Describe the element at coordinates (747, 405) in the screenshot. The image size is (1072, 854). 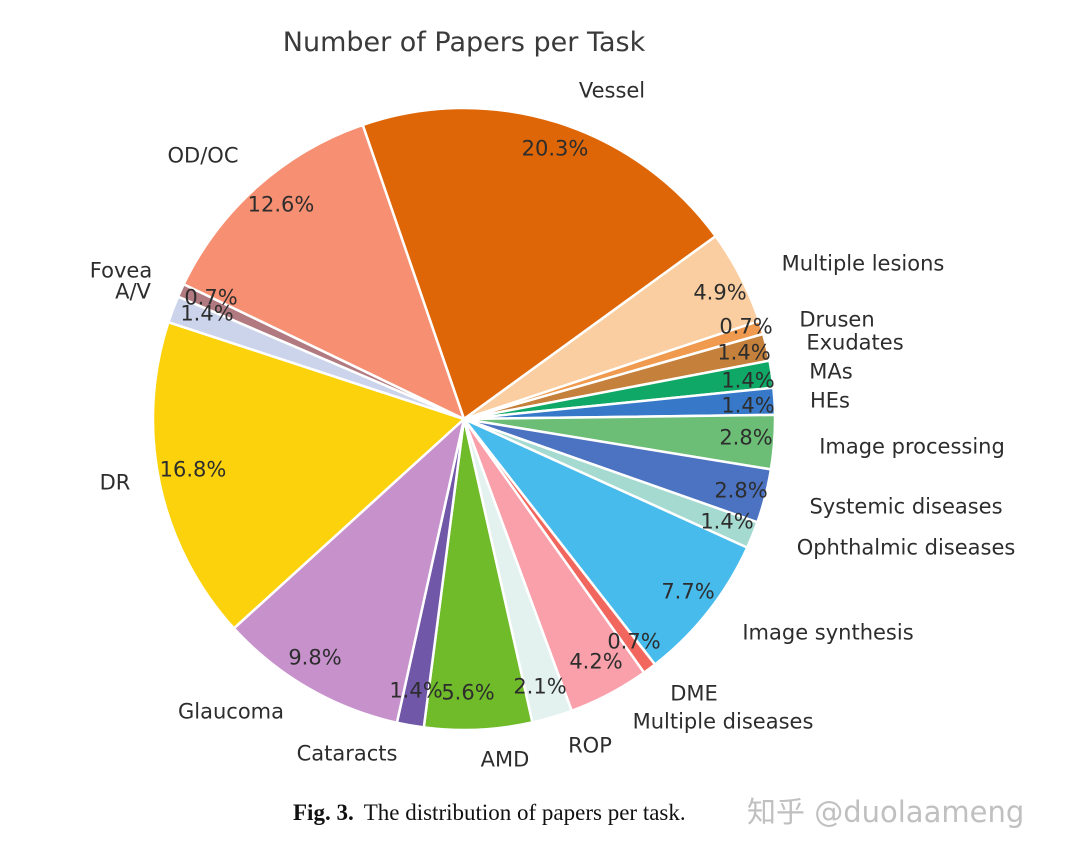
I see `slice-pct-hes: 1.4%` at that location.